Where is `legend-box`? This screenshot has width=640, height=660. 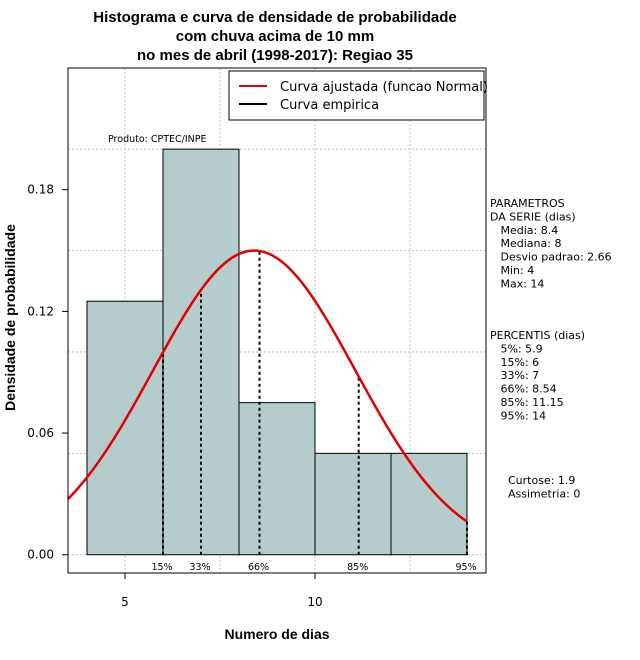
legend-box is located at coordinates (356, 95).